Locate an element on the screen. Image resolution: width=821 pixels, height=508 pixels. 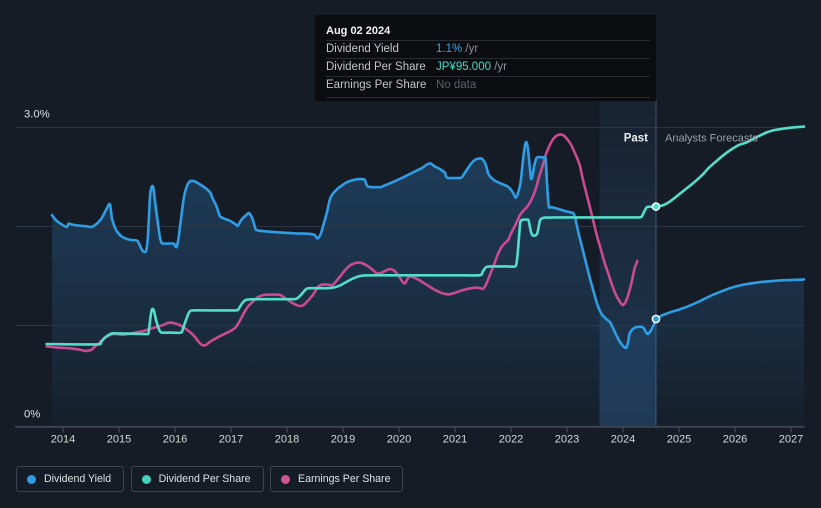
svg-text: 2016 is located at coordinates (175, 440).